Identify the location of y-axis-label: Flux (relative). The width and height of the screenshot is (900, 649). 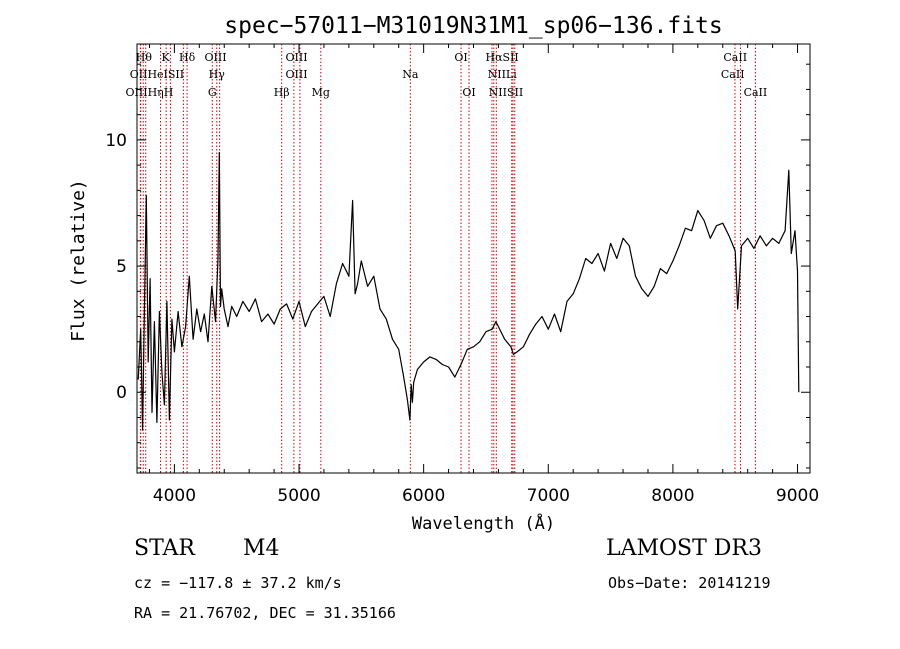
(78, 260).